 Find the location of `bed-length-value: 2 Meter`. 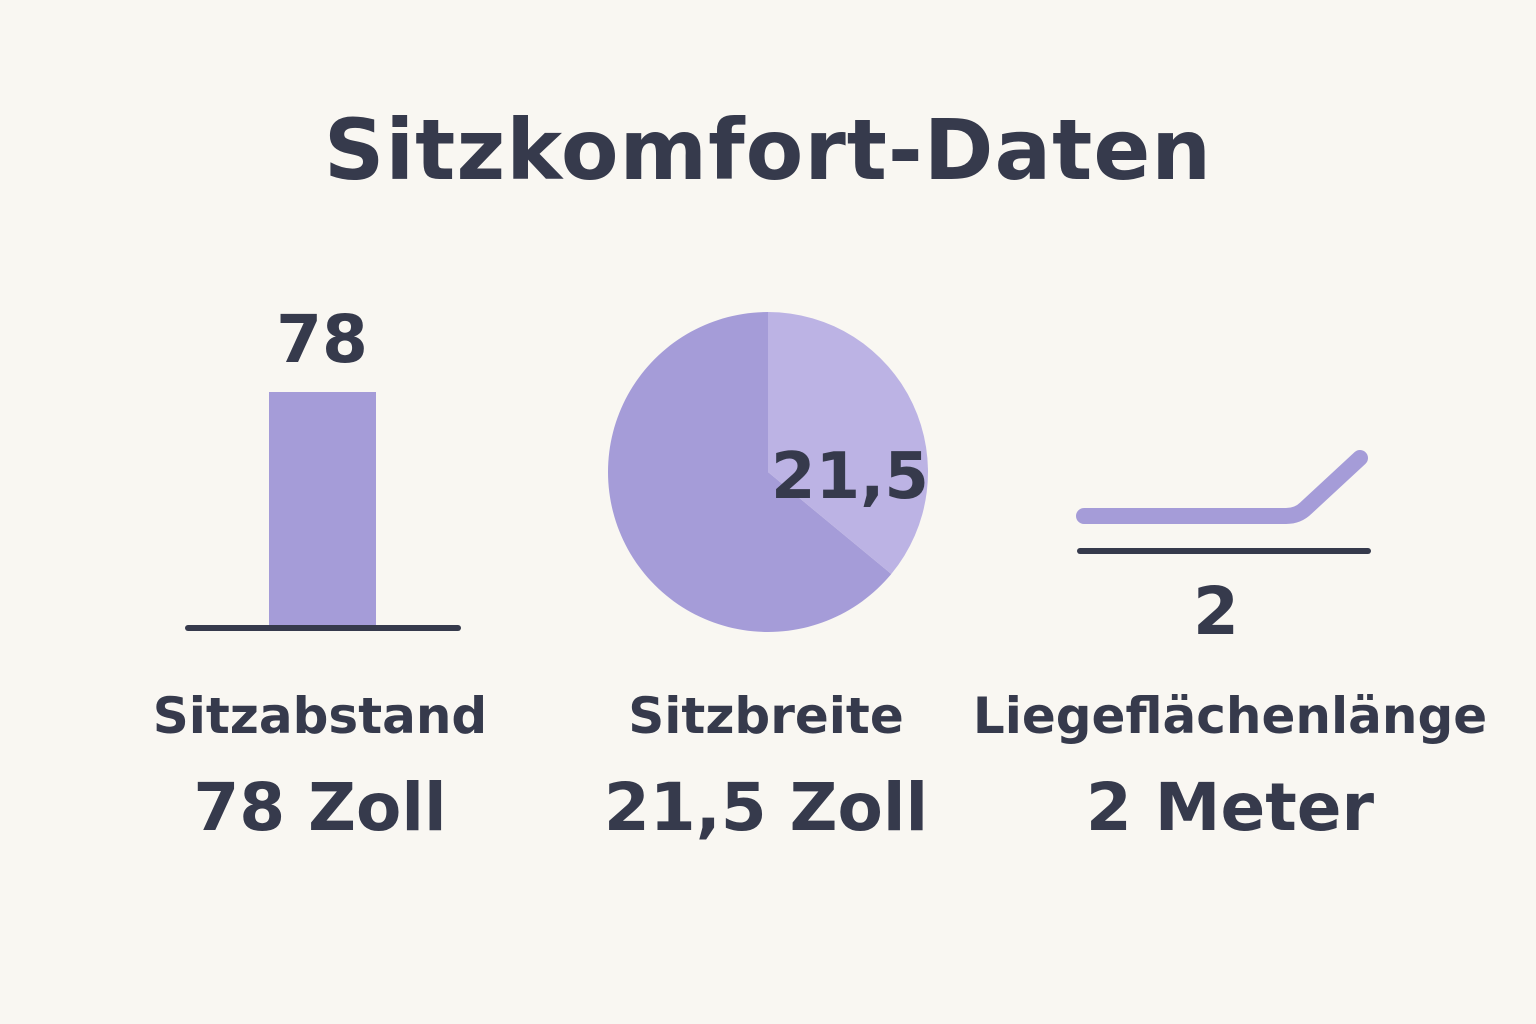

bed-length-value: 2 Meter is located at coordinates (1230, 807).